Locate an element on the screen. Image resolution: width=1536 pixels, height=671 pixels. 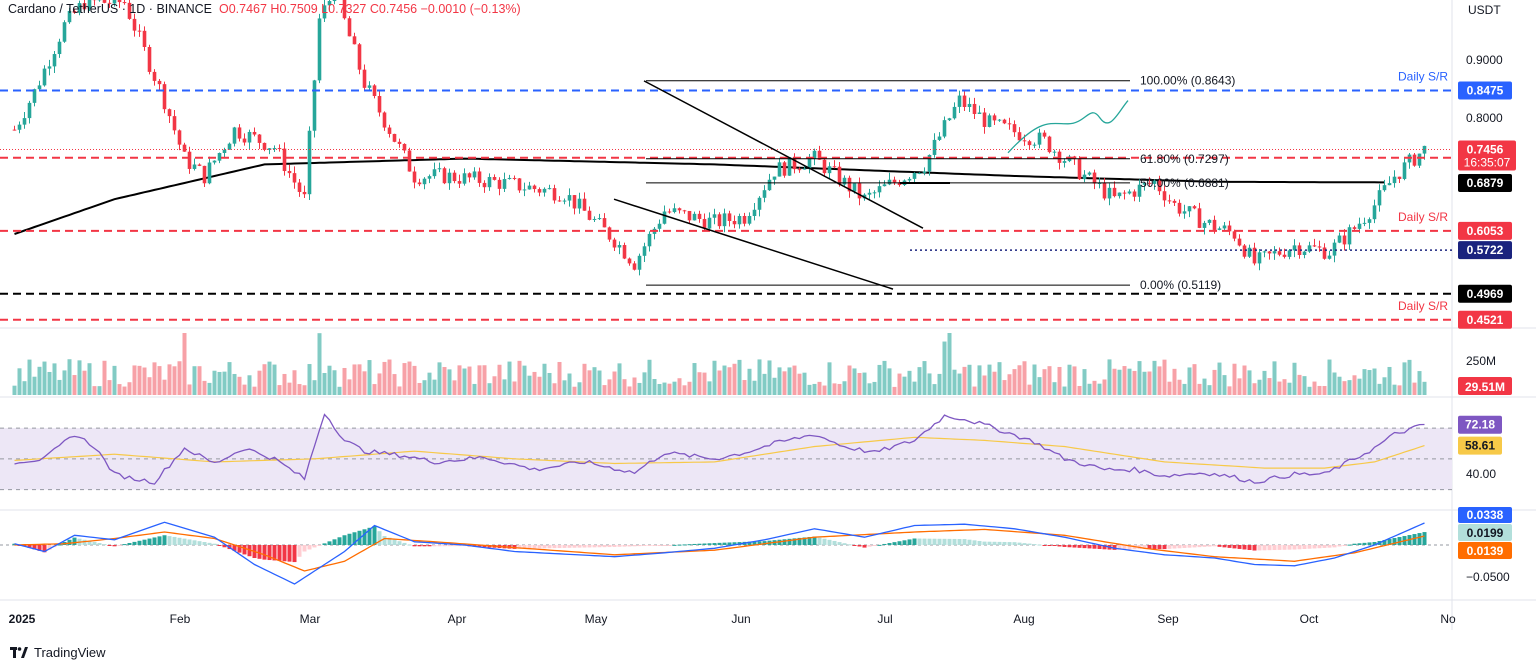
volume-tick-label: 250M is located at coordinates (1481, 361).